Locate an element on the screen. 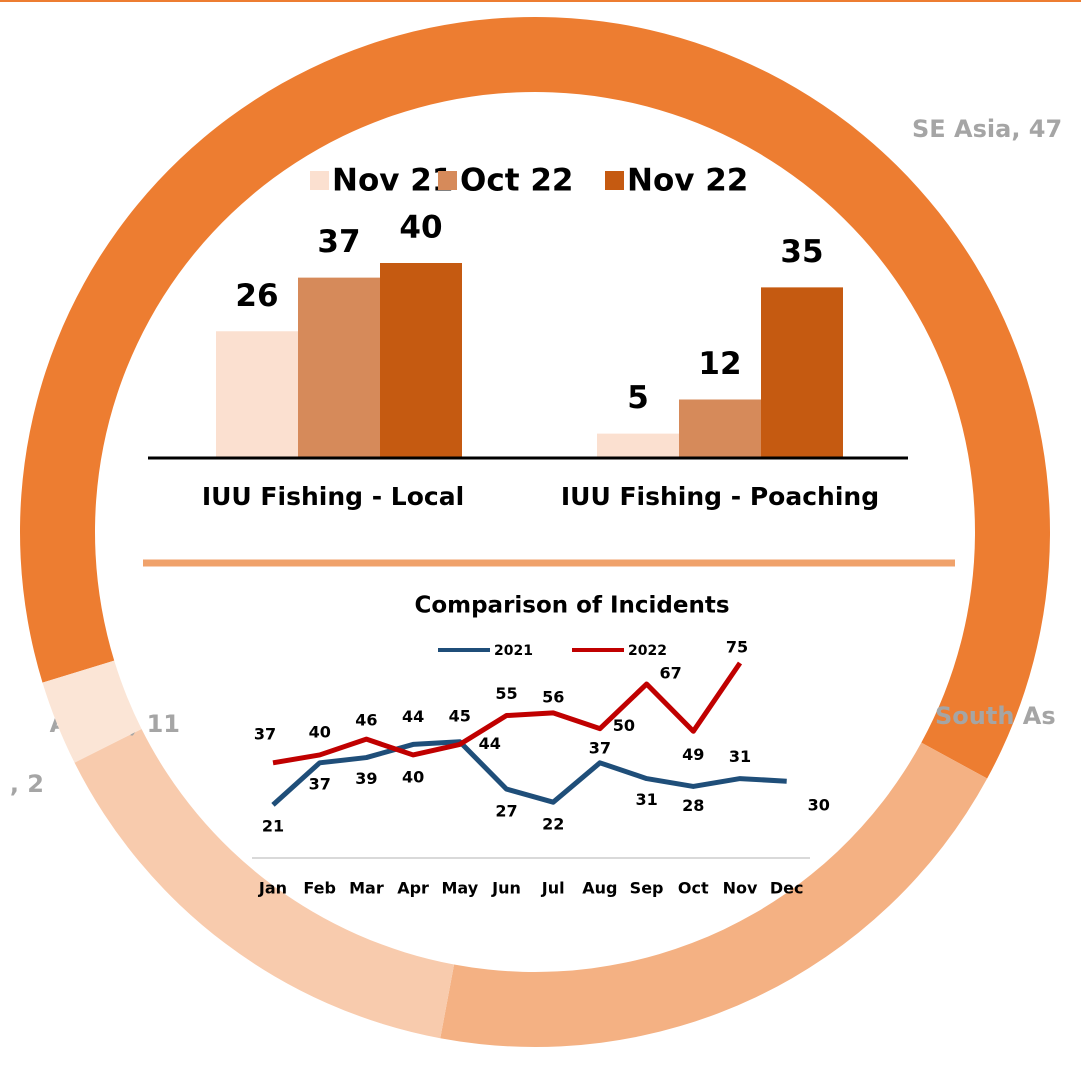  x-tick-label: Apr is located at coordinates (413, 888).